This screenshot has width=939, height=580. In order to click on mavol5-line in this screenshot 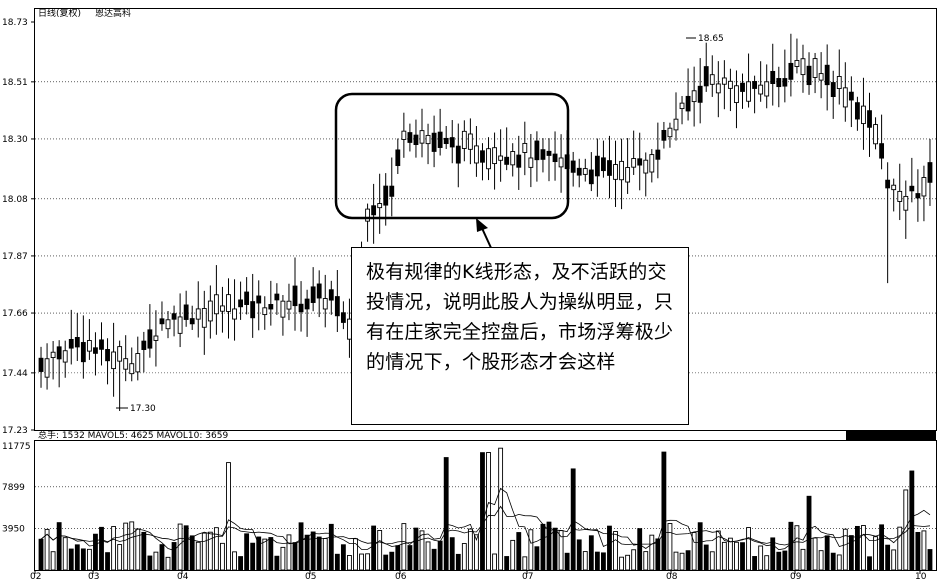, I will do `click(485, 519)`.